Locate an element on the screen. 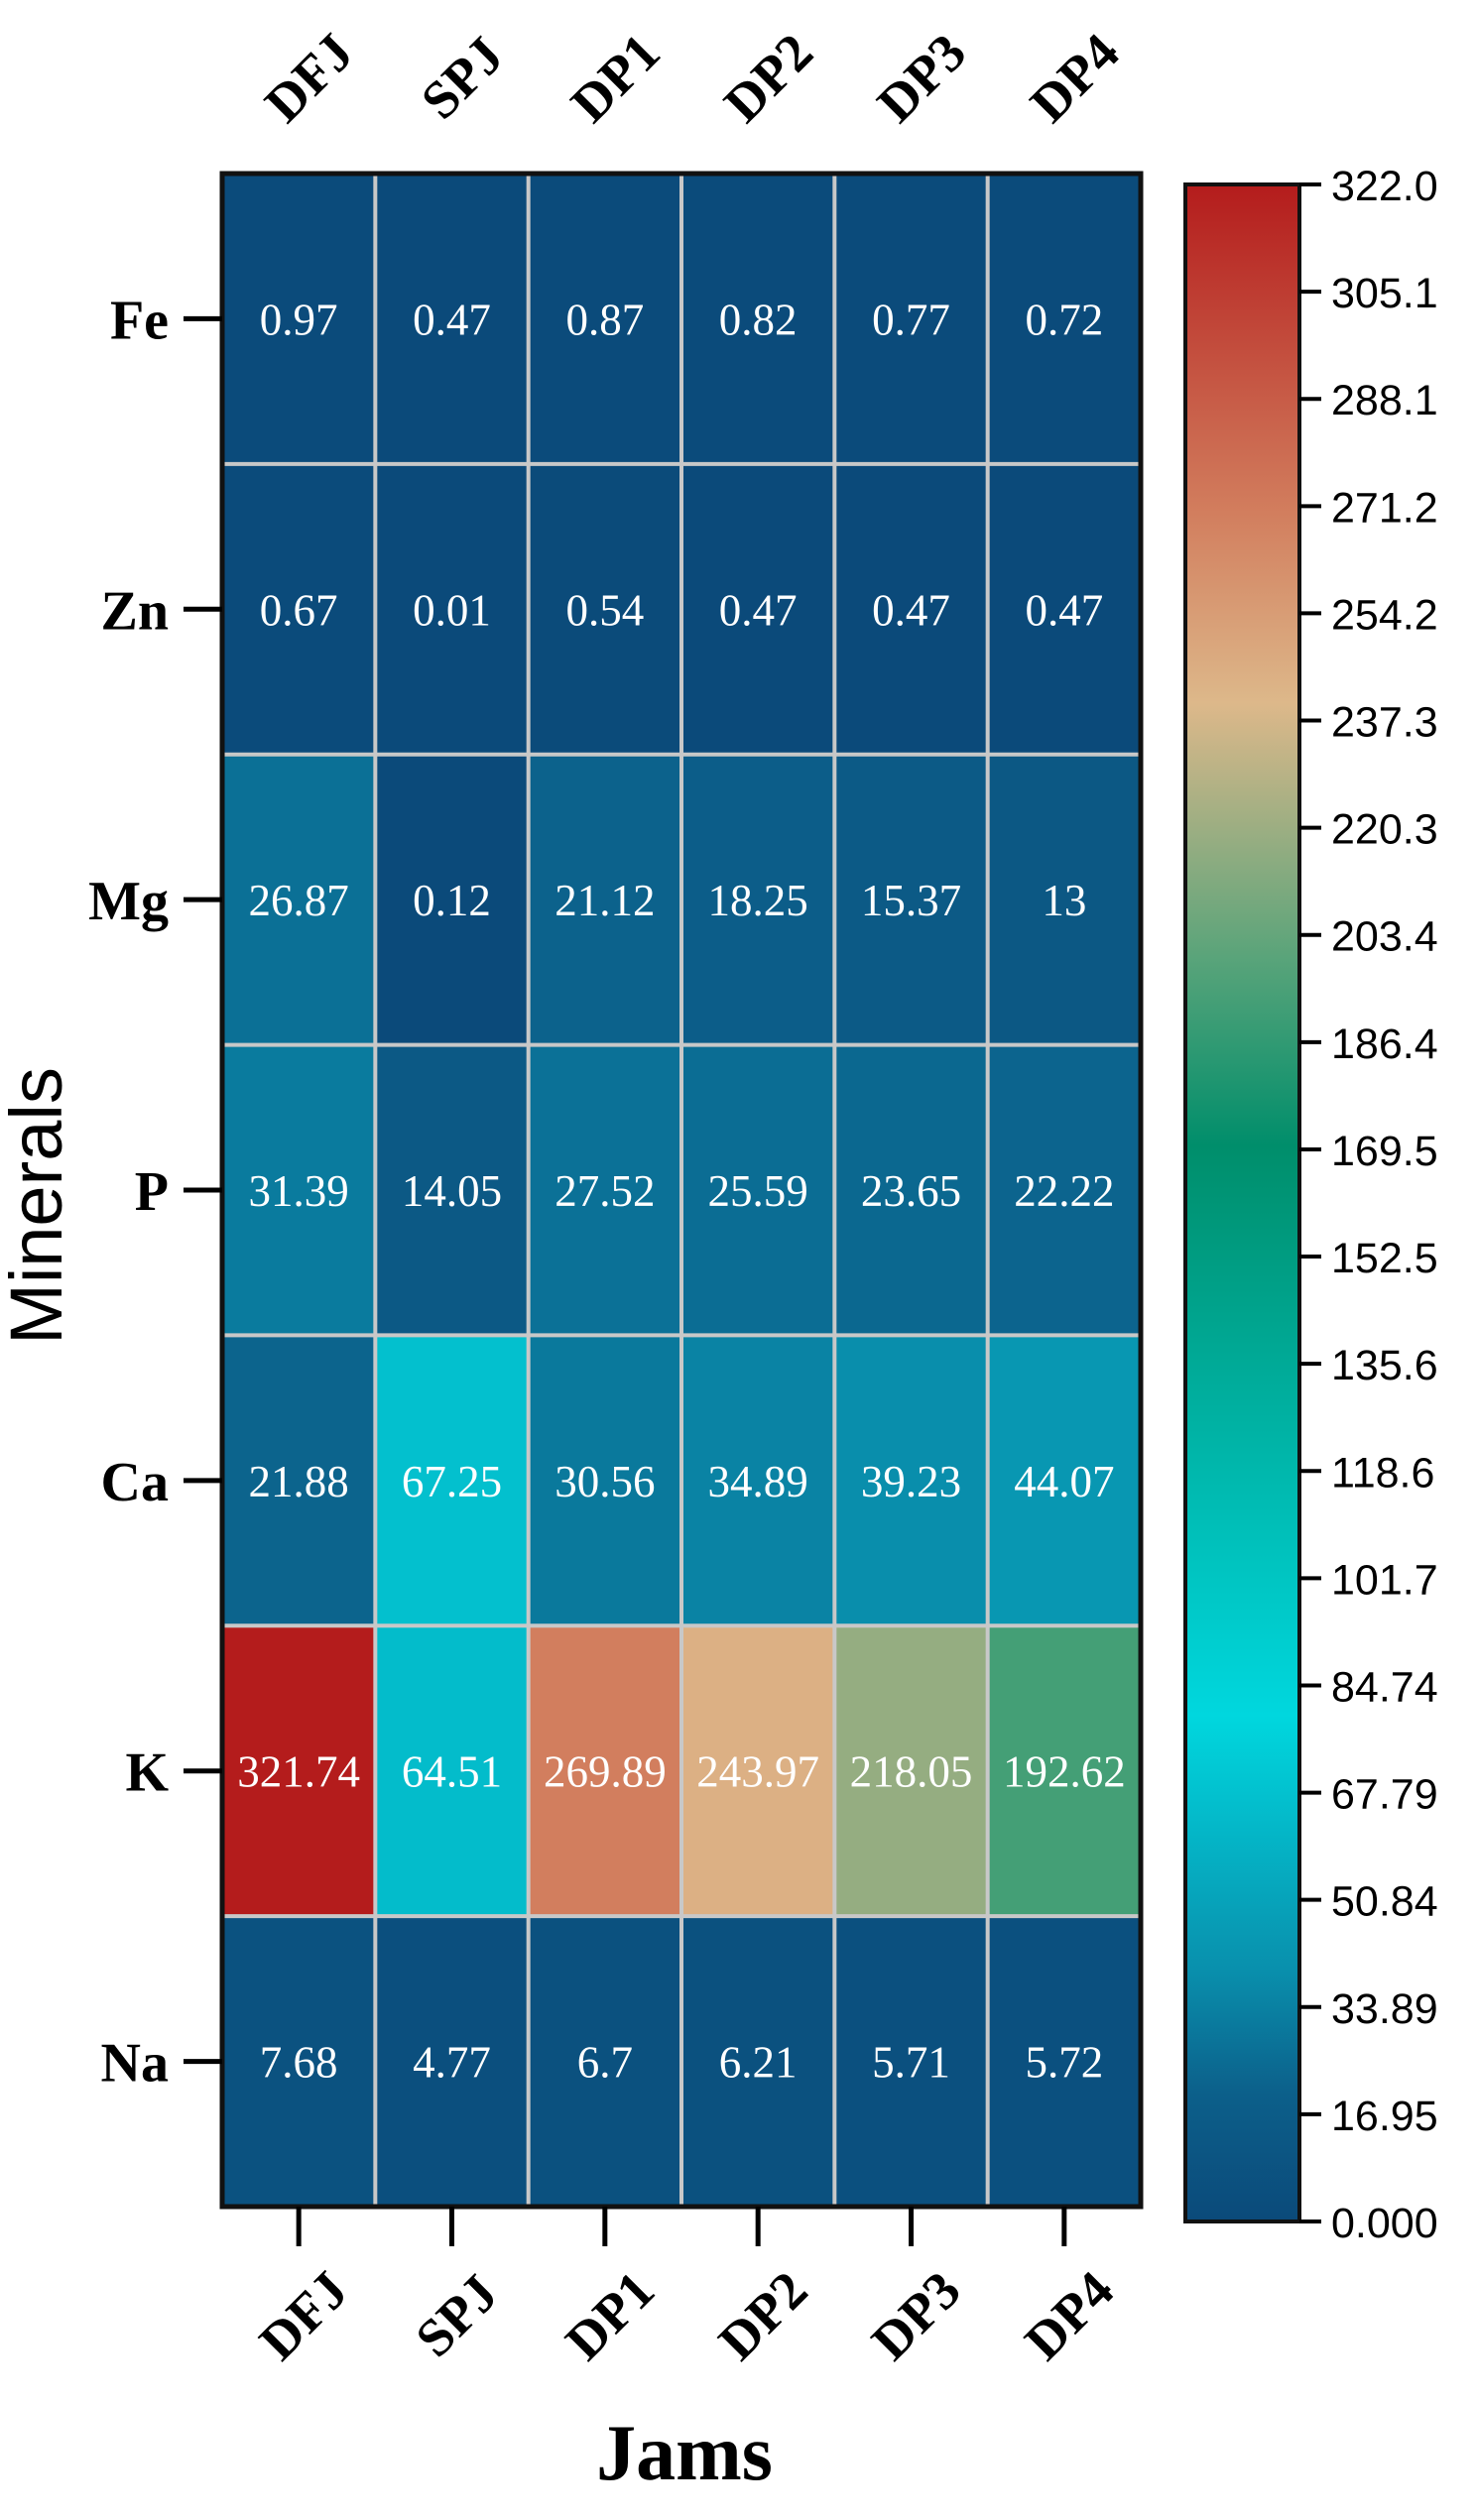  cell-label-Zn-DP2: 0.47 is located at coordinates (759, 610).